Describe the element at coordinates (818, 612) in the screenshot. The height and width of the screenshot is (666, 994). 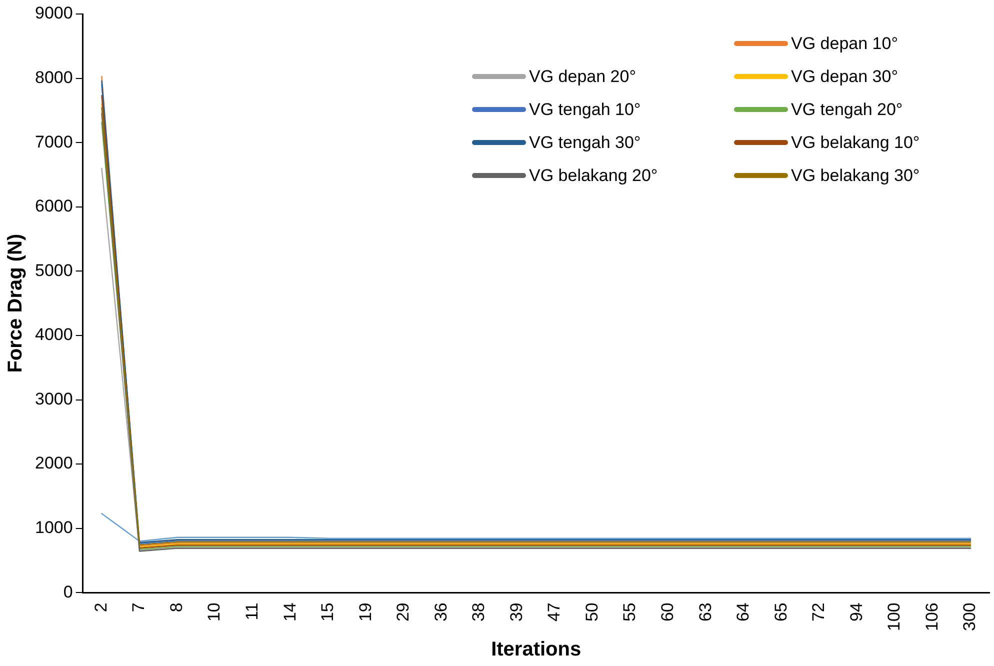
I see `x-tick-label: 72` at that location.